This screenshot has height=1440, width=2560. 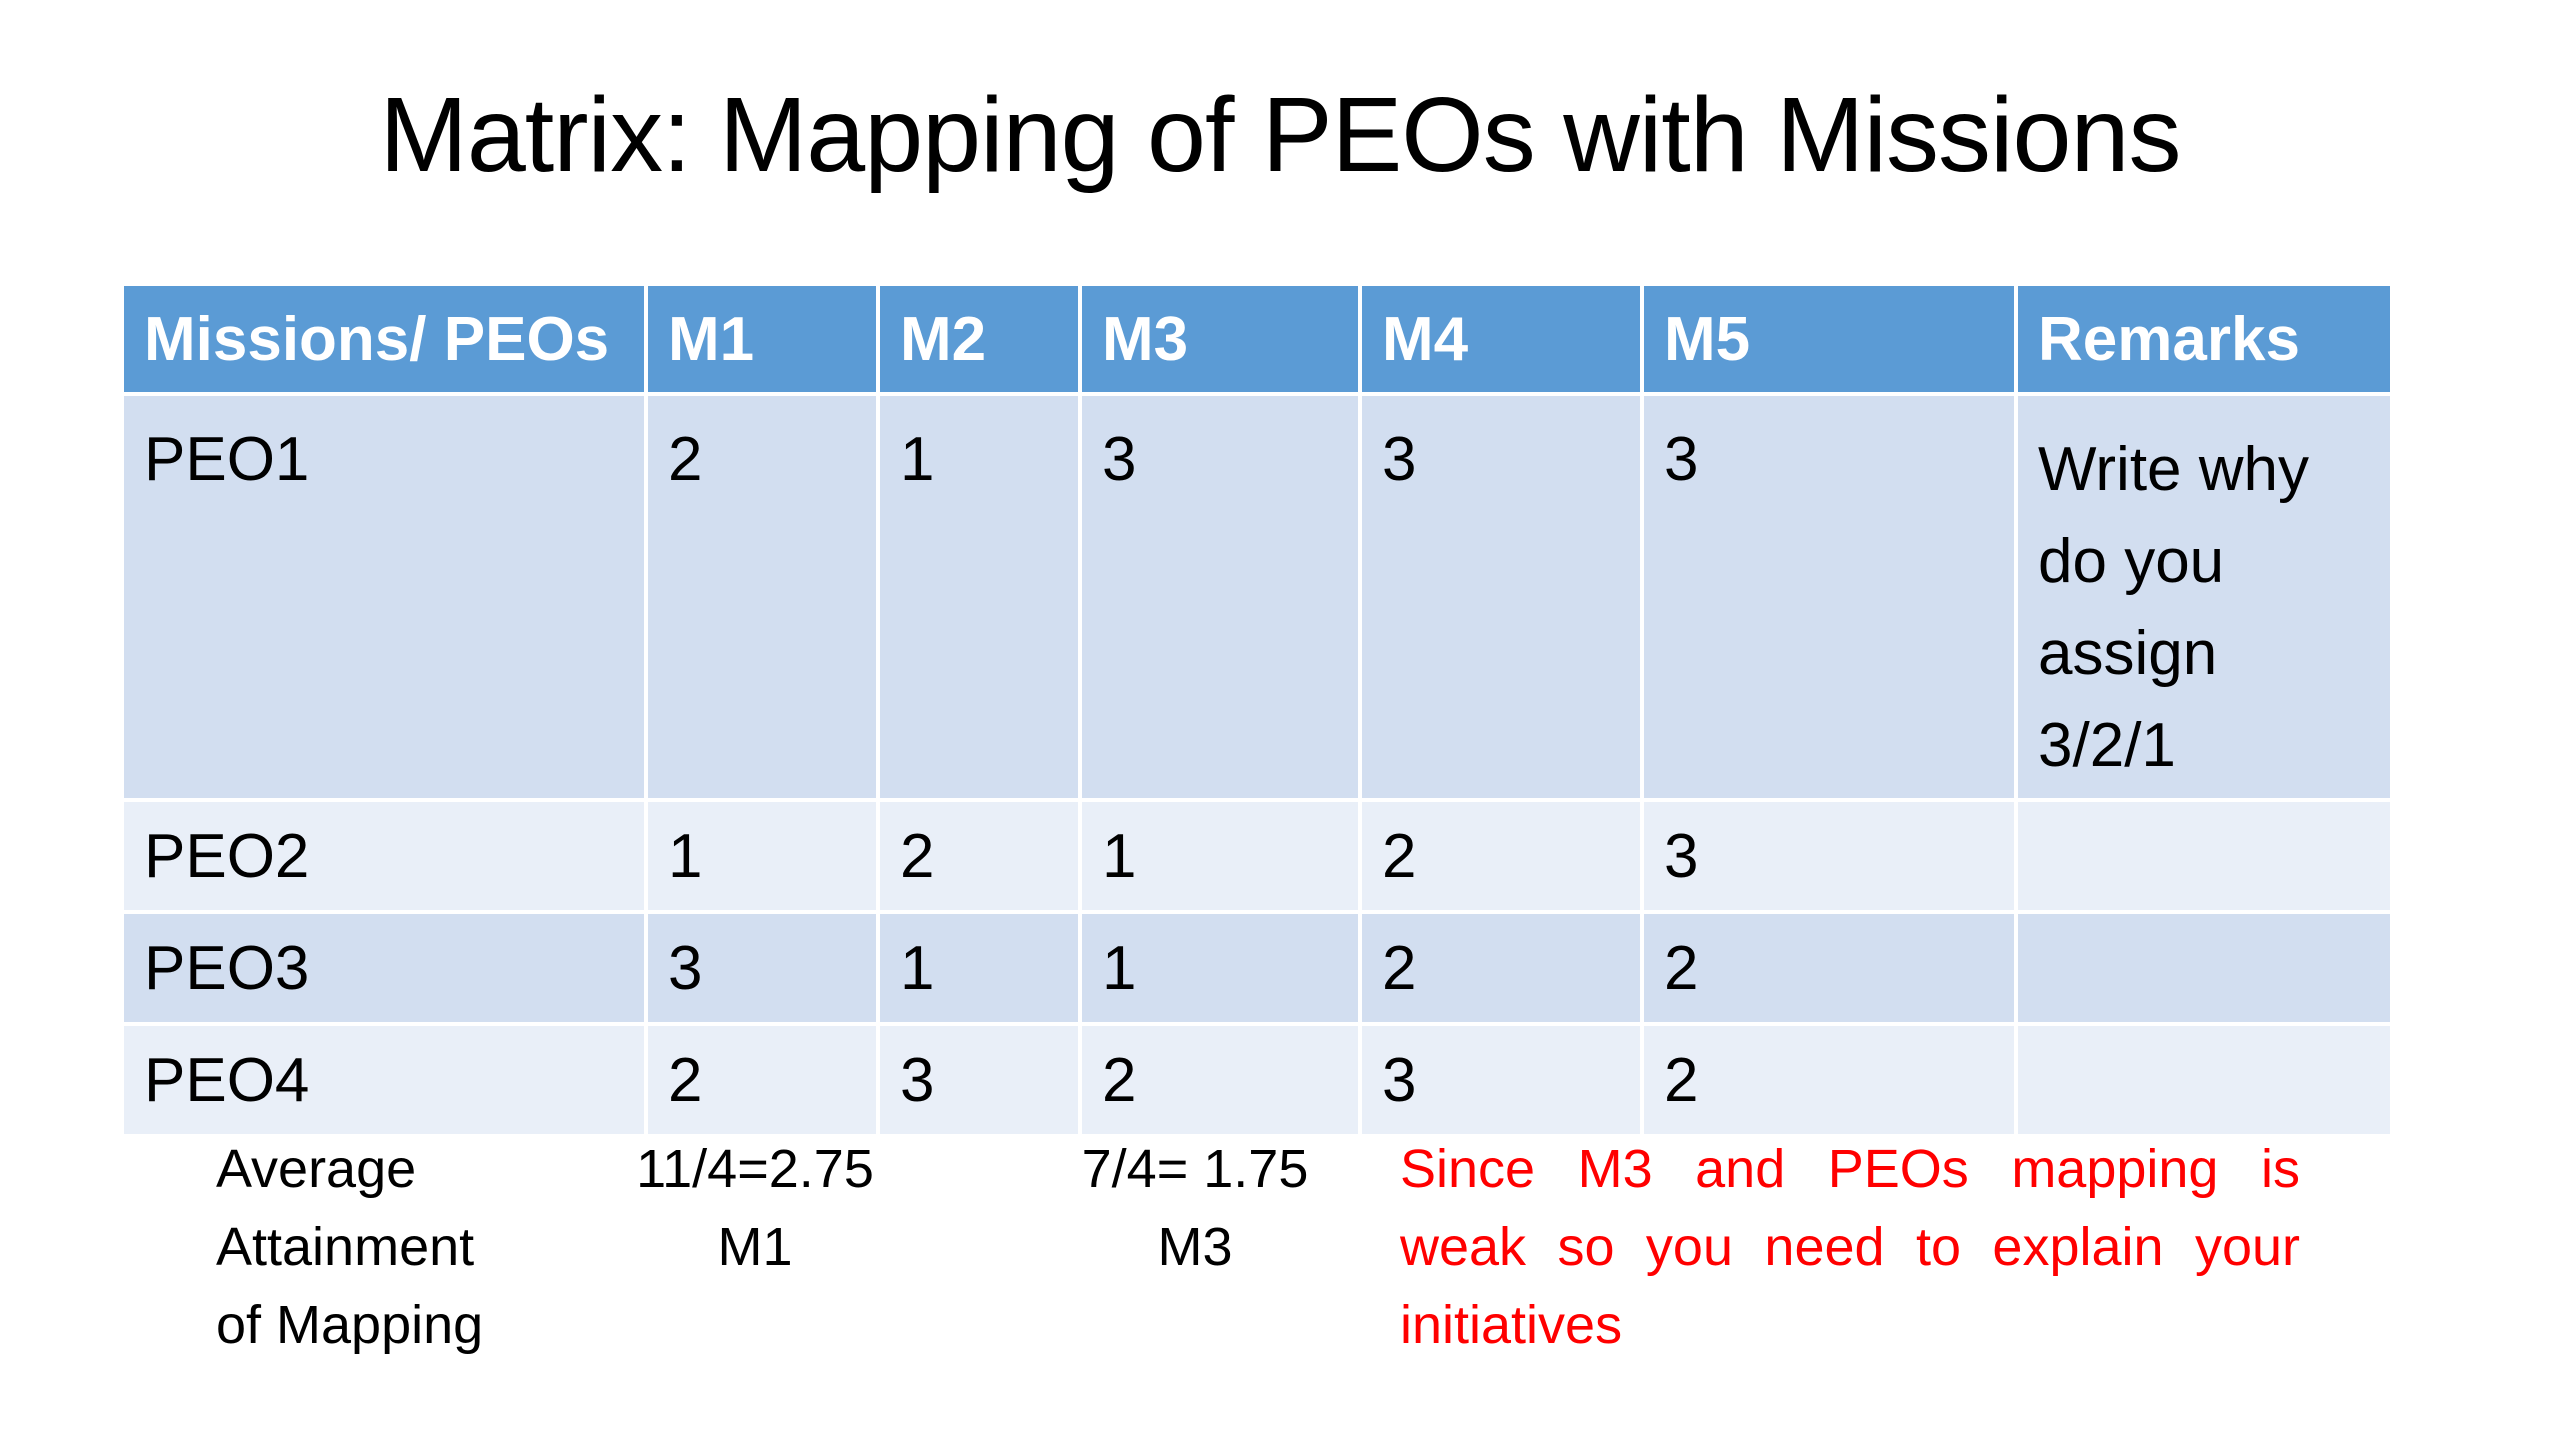 I want to click on label-line: Average, so click(x=316, y=1169).